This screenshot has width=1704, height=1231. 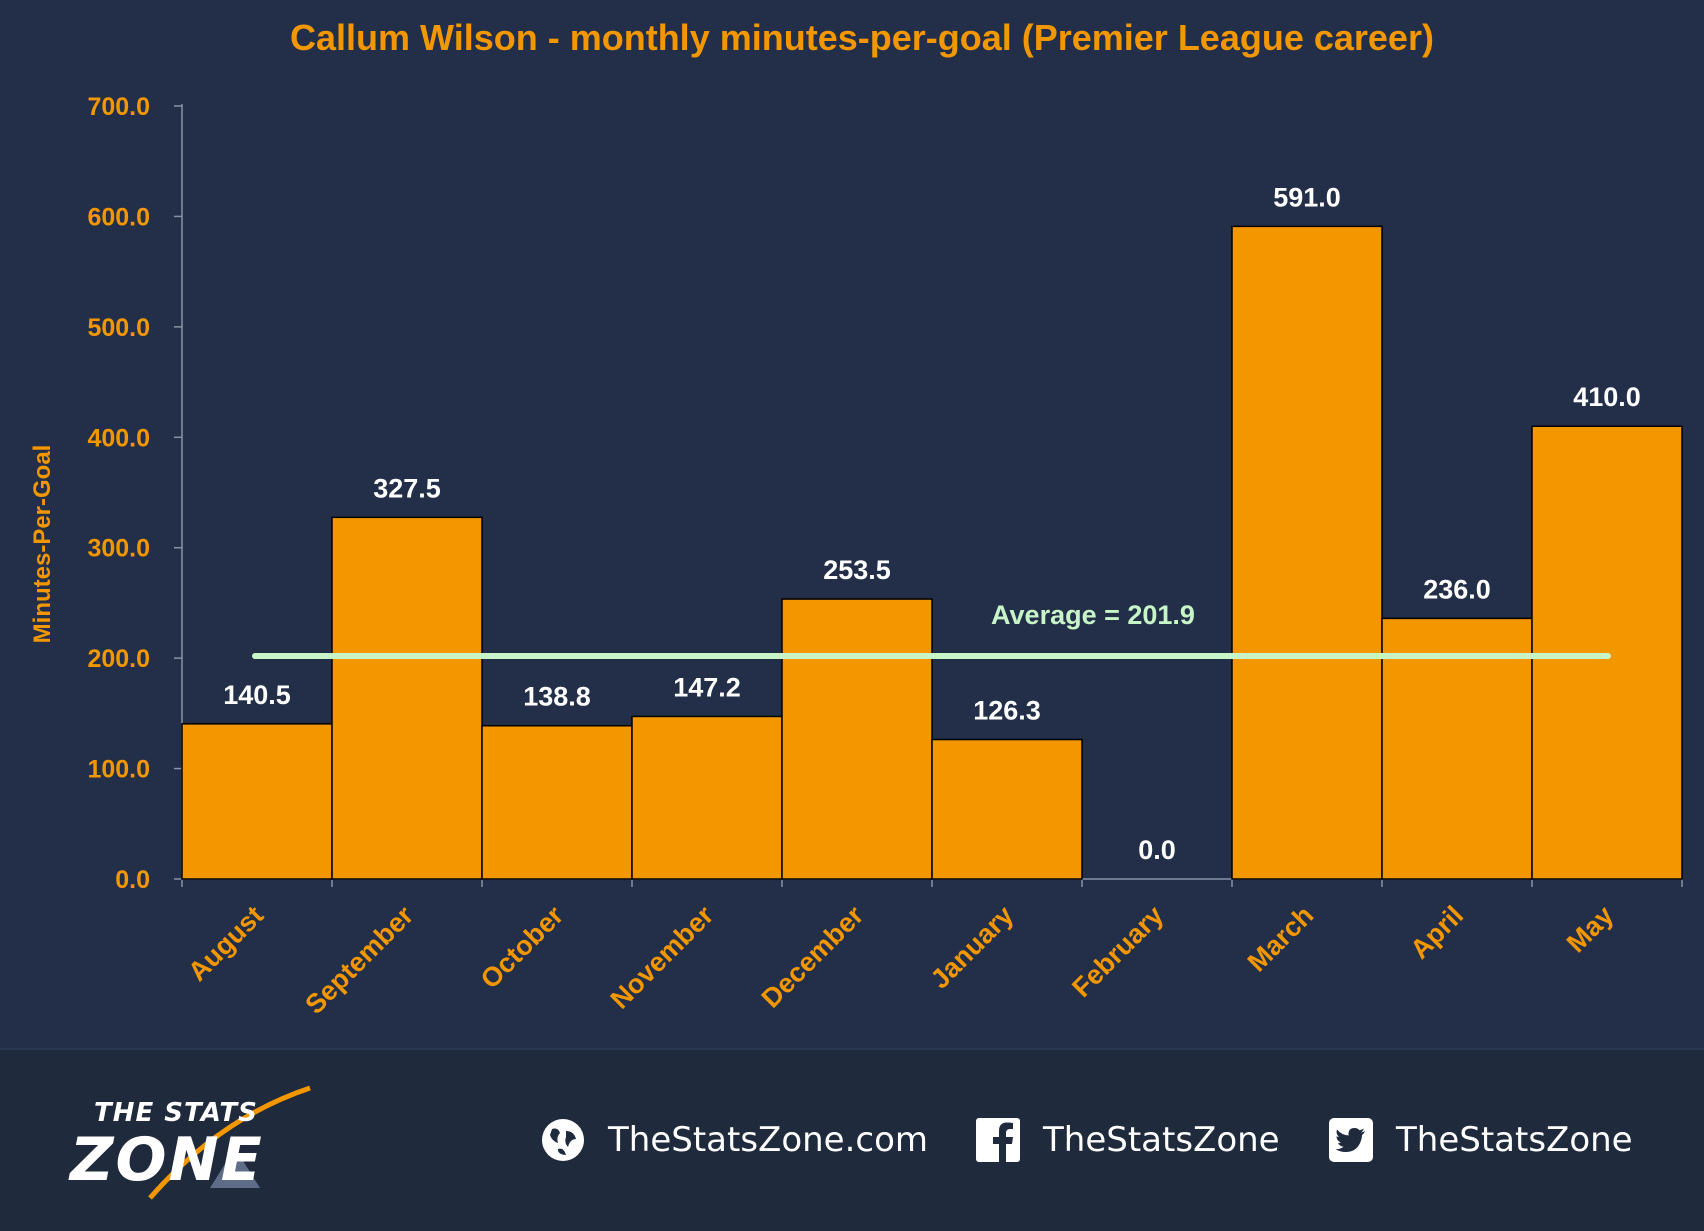 I want to click on logo-swoosh-icon, so click(x=229, y=1142).